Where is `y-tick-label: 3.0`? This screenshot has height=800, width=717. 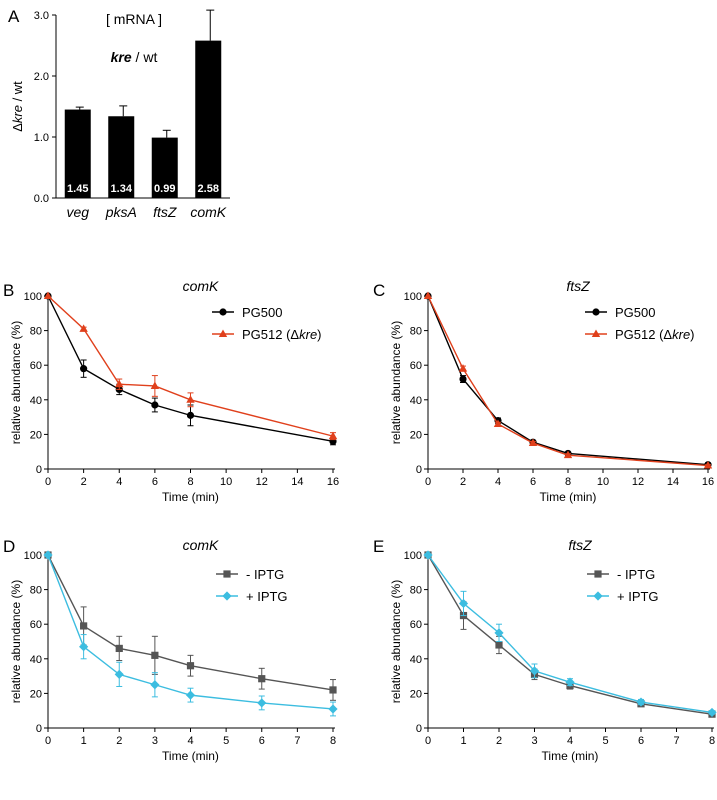
y-tick-label: 3.0 is located at coordinates (41, 16).